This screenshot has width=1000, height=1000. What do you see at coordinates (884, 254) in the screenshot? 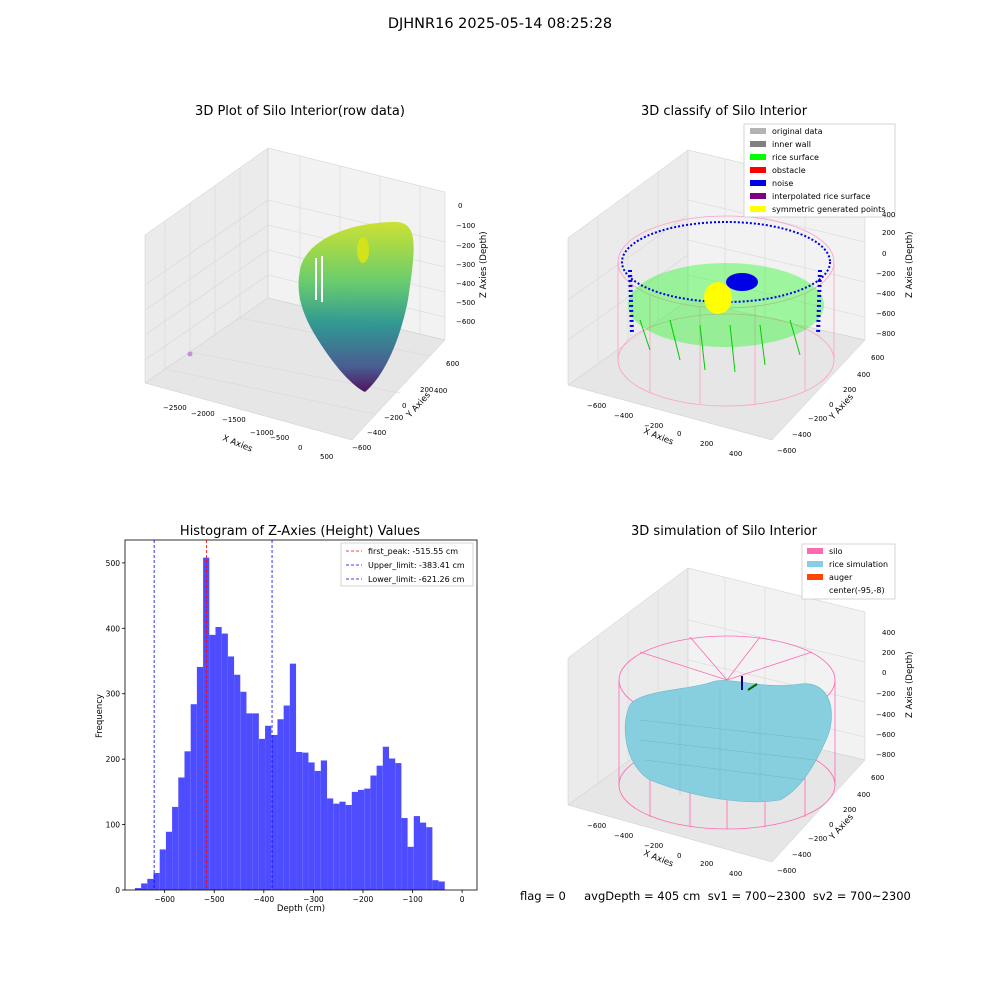
I see `classify-ztick: 0` at bounding box center [884, 254].